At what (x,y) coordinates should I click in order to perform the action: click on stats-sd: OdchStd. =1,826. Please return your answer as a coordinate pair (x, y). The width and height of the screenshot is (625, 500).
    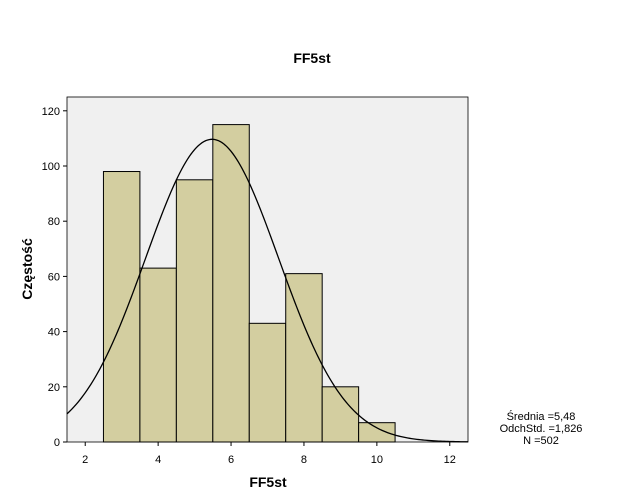
    Looking at the image, I should click on (541, 429).